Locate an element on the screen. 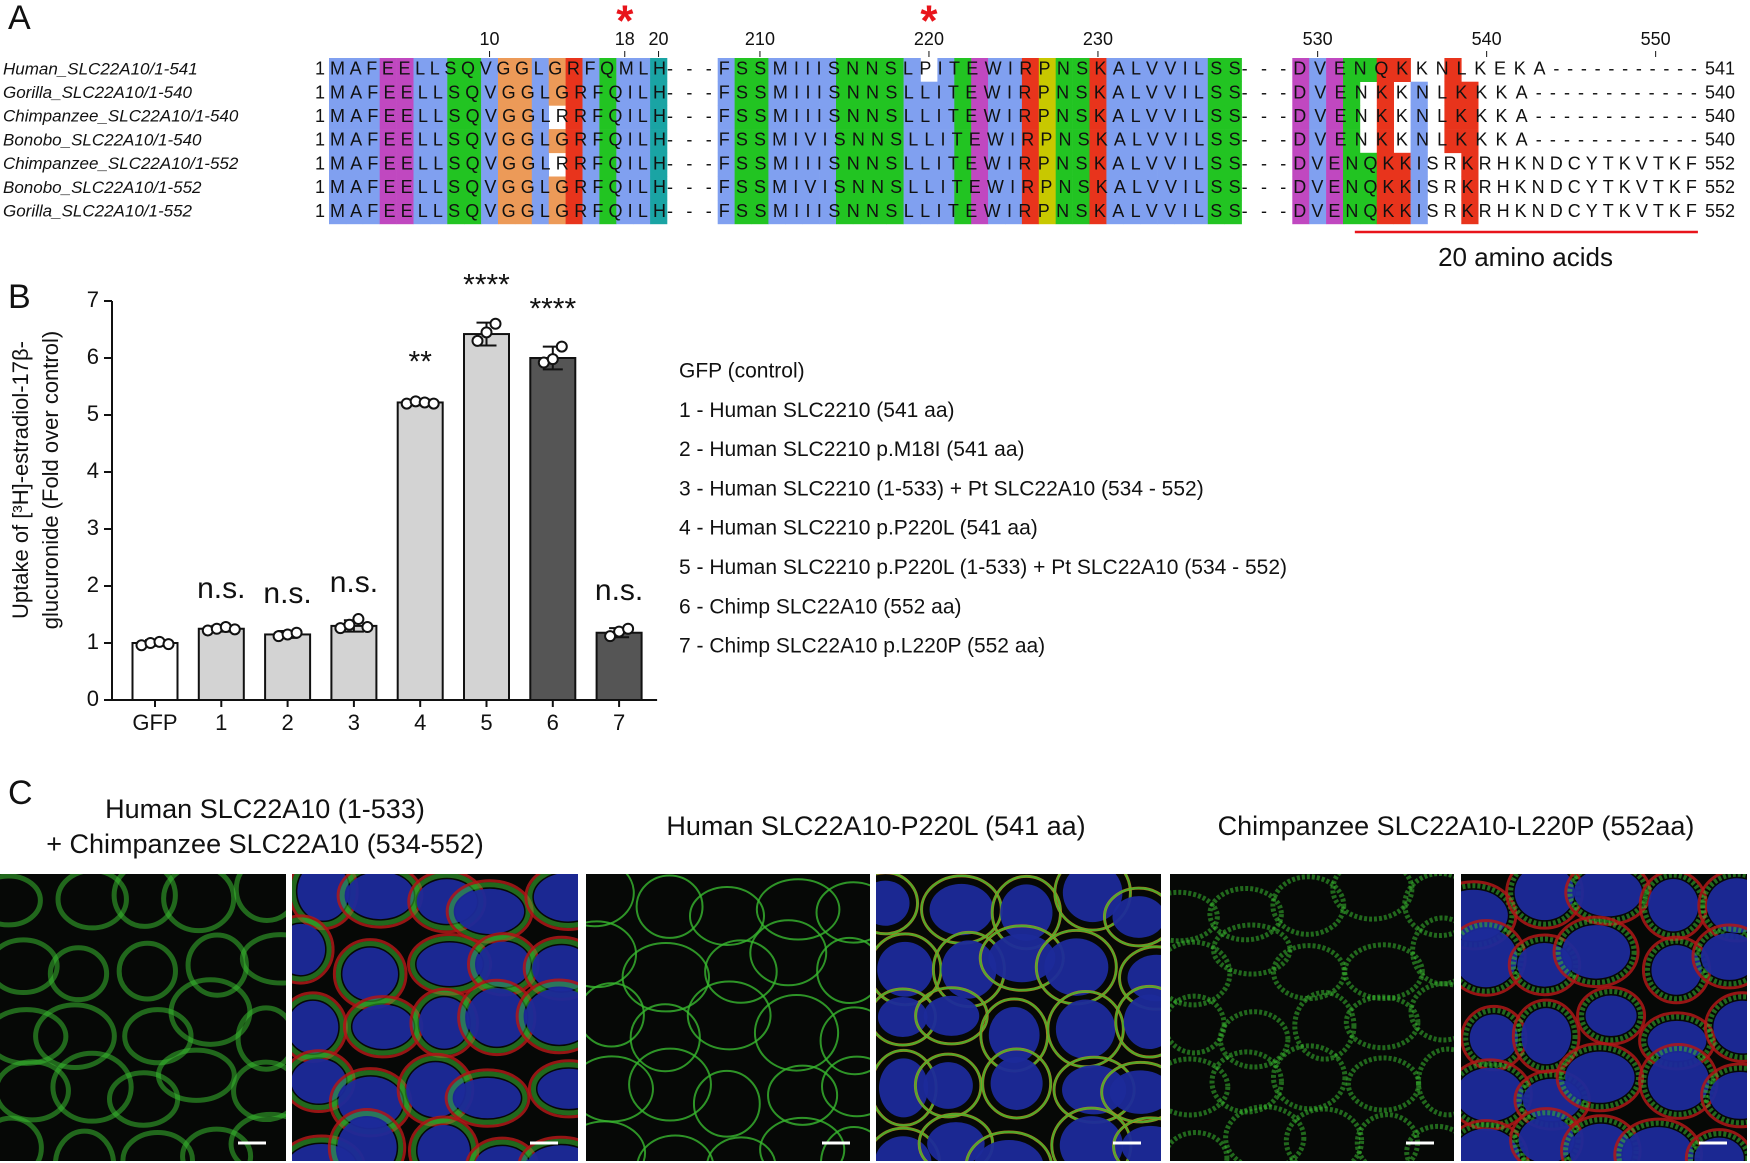 This screenshot has width=1750, height=1163. end-position: 540 is located at coordinates (1720, 92).